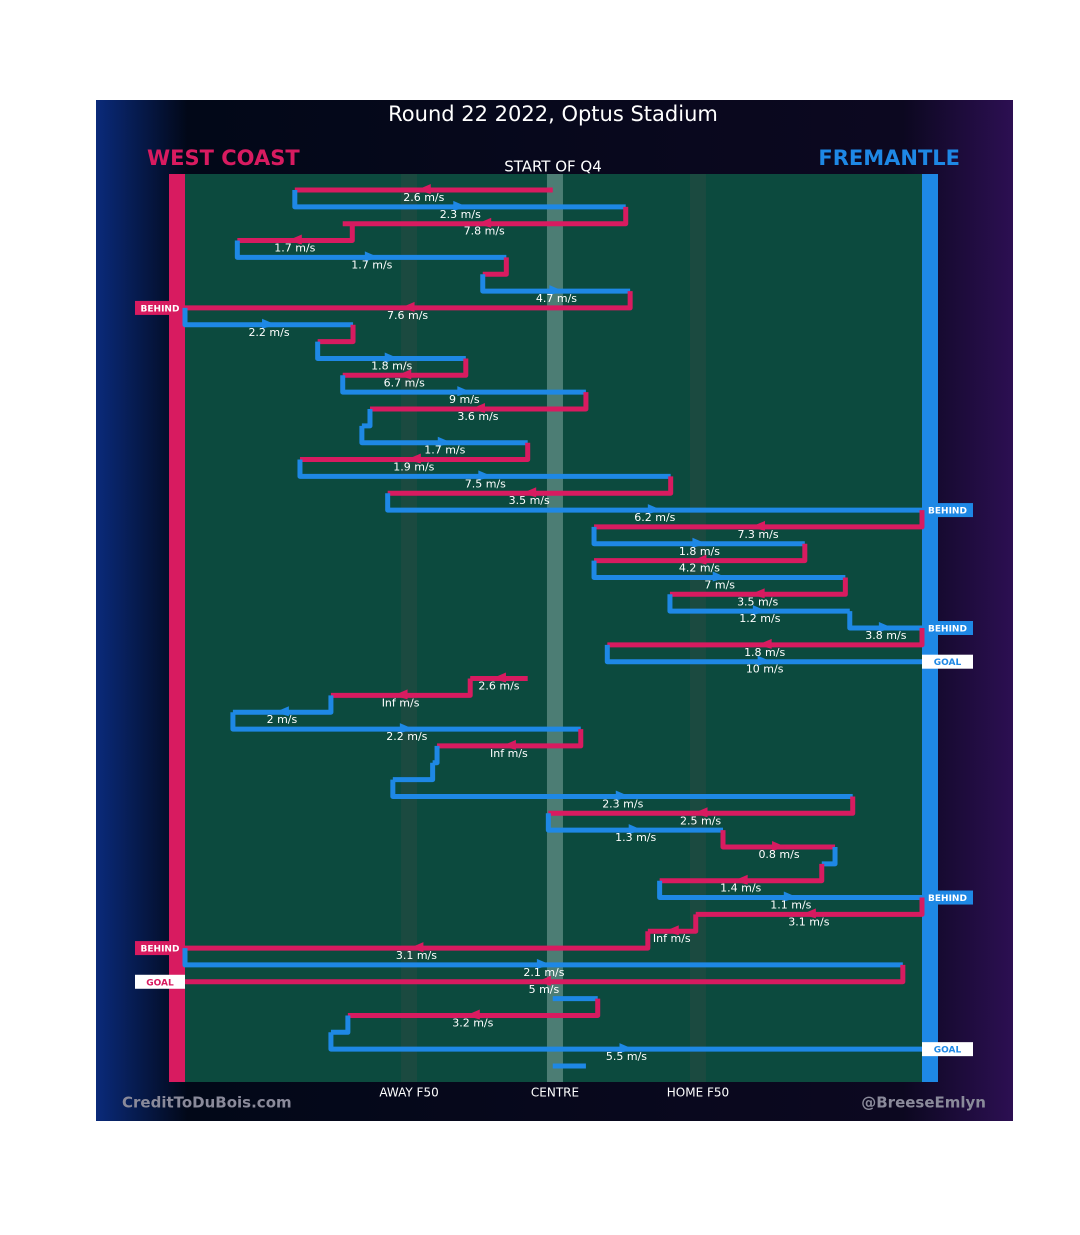 The image size is (1080, 1235). I want to click on speed-label: 3.5 m/s, so click(529, 500).